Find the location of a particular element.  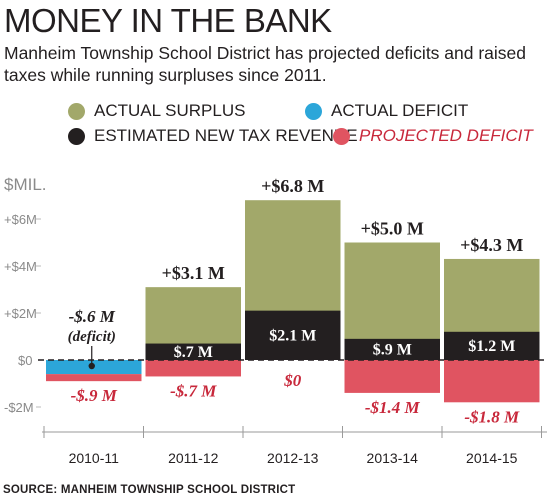

chart-title: MONEY IN THE BANK is located at coordinates (168, 20).